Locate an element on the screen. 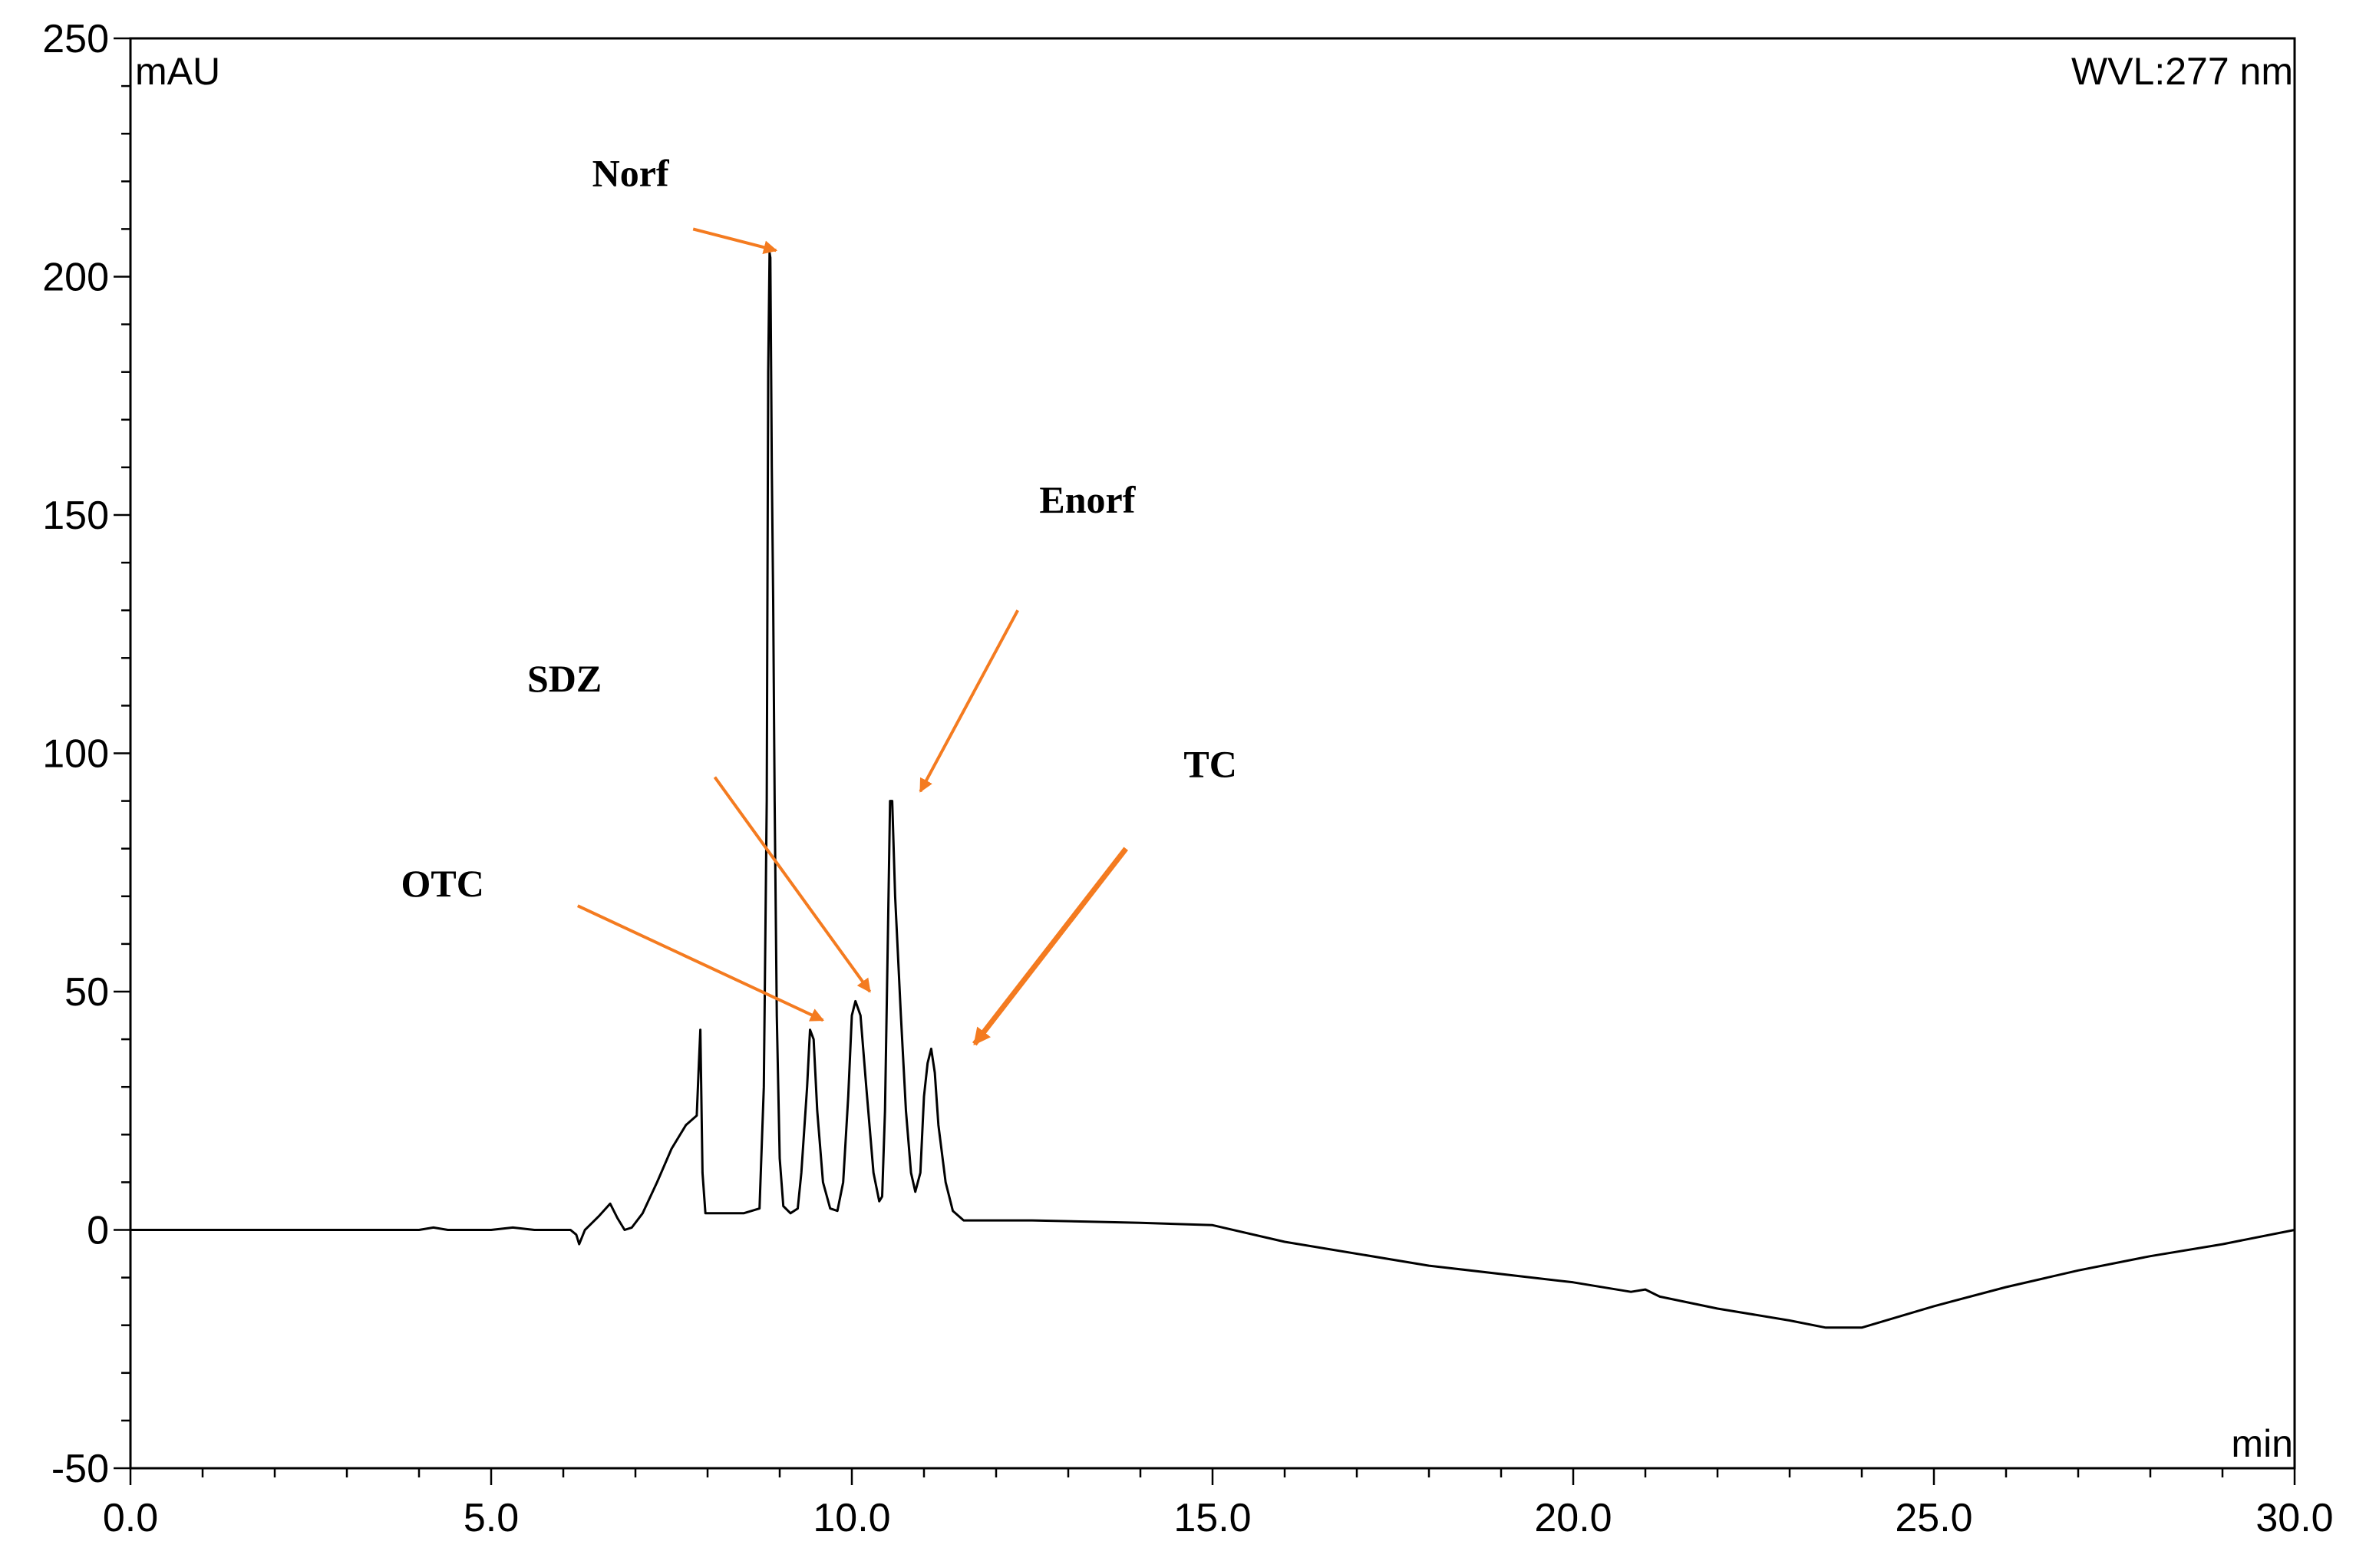 Image resolution: width=2356 pixels, height=1568 pixels. x-tick-label: 15.0 is located at coordinates (1212, 1518).